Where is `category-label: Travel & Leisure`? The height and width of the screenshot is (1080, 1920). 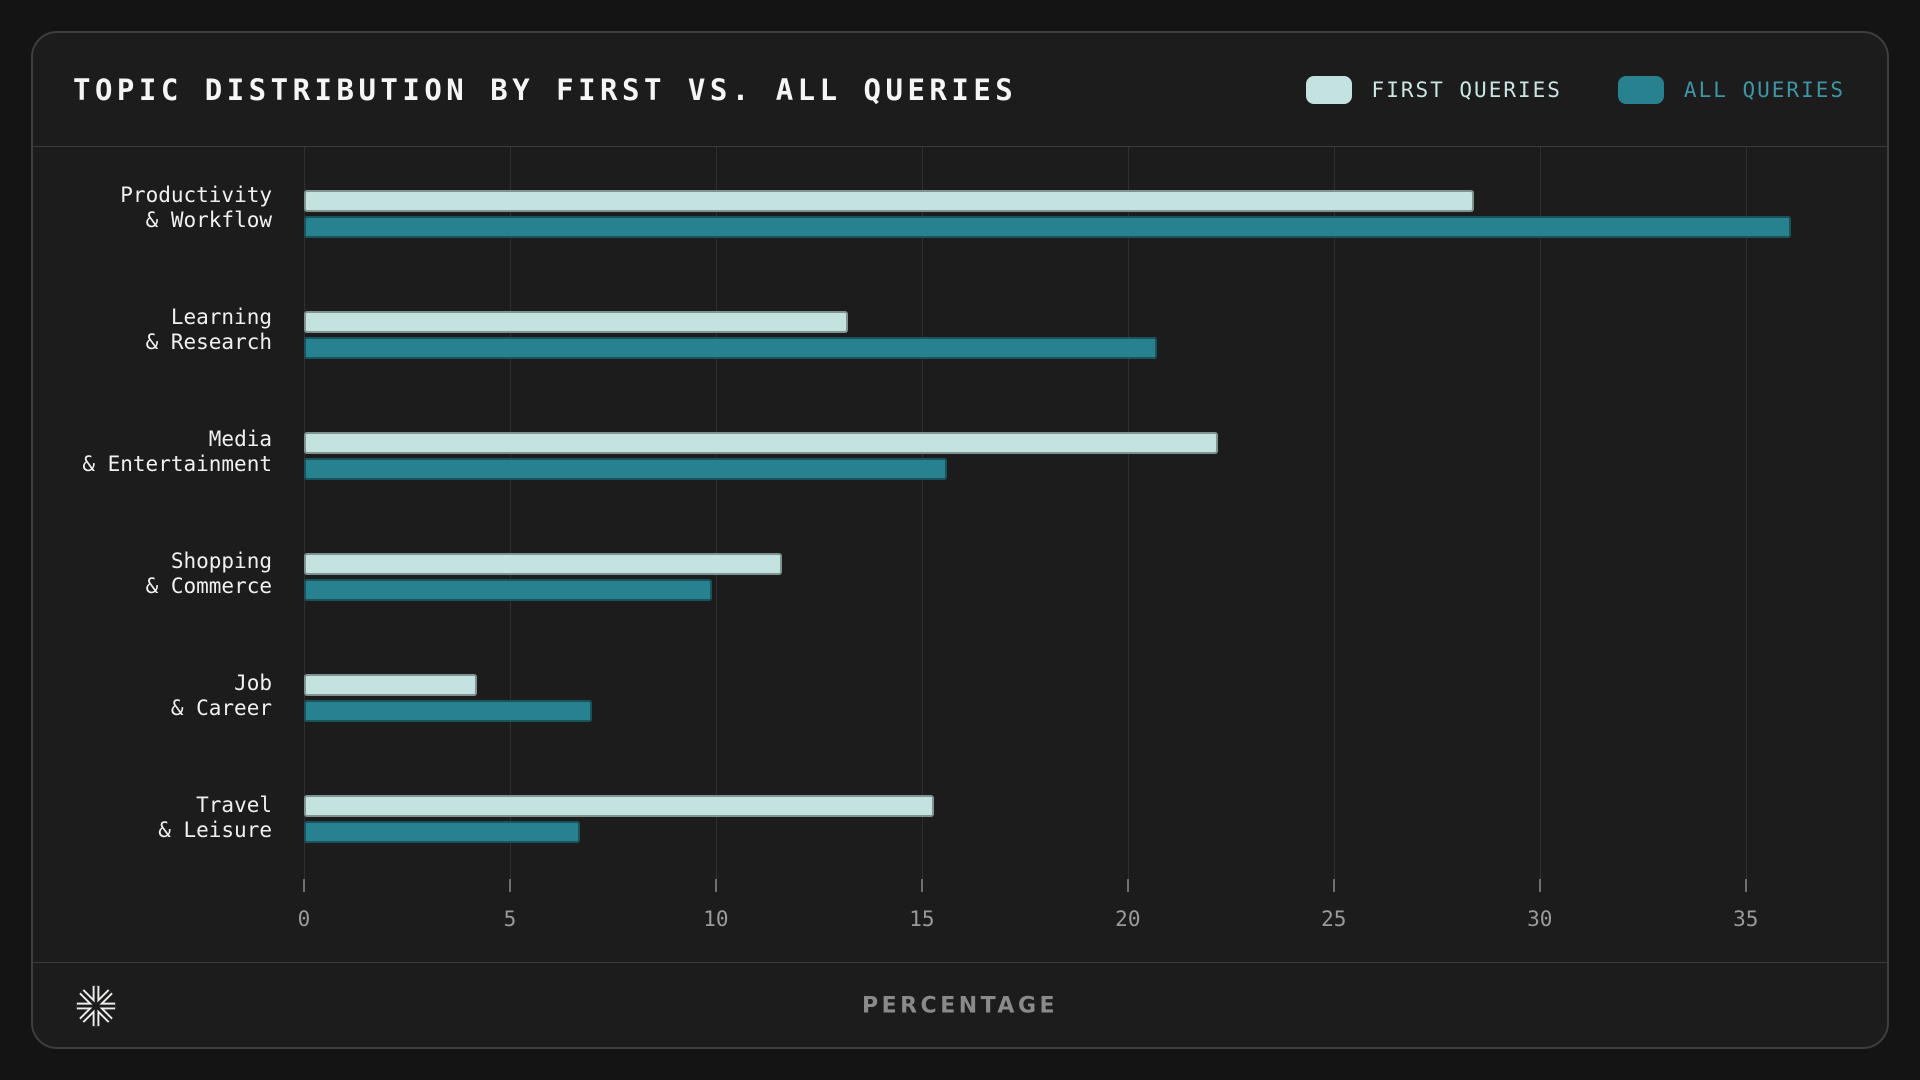 category-label: Travel & Leisure is located at coordinates (168, 818).